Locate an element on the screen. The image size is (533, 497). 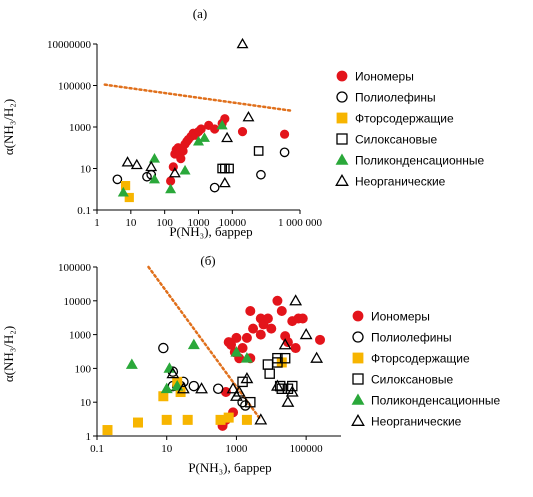
panel-b-y-tick-label: 100 is located at coordinates (83, 369).